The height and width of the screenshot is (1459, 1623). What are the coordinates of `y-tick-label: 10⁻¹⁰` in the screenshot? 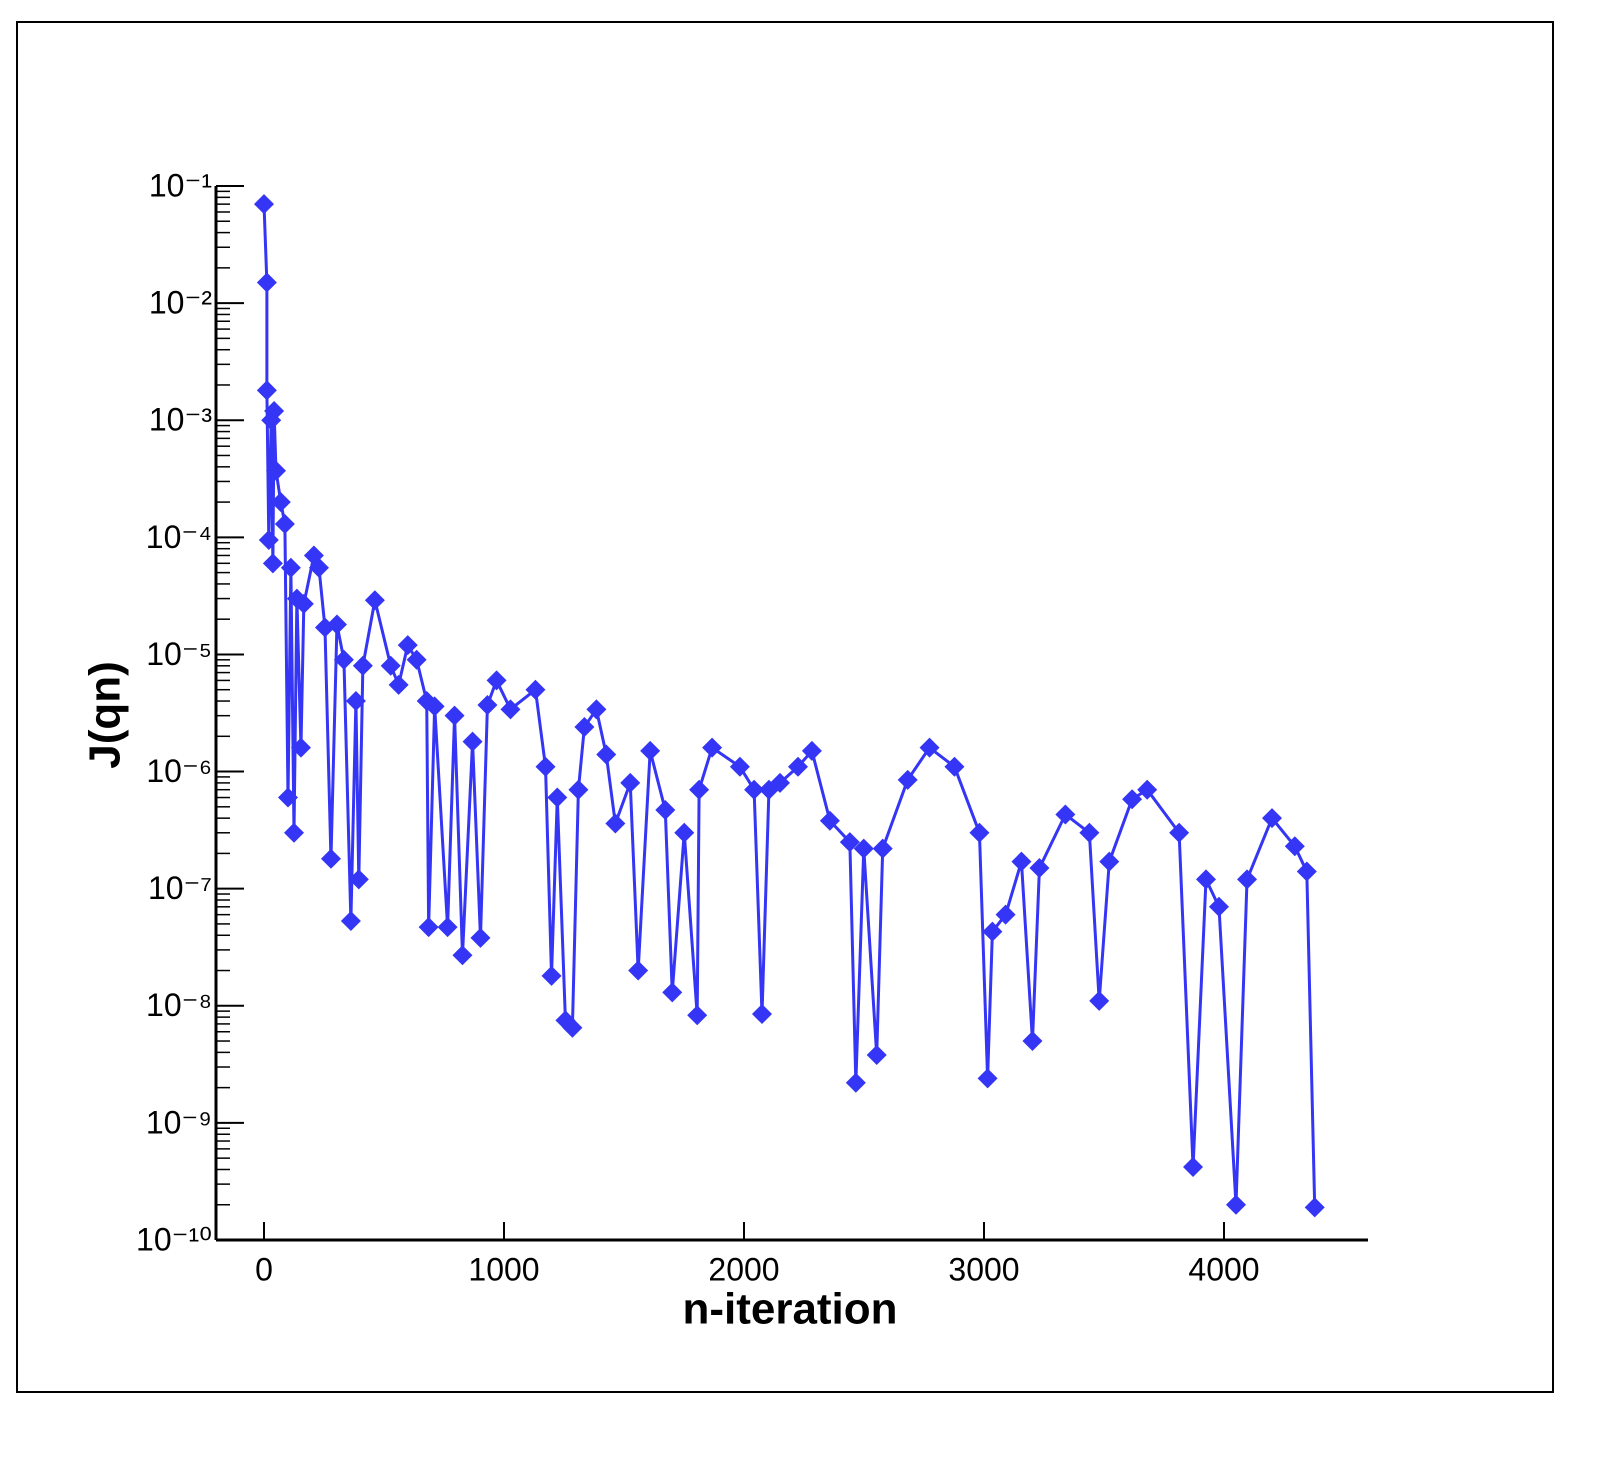 It's located at (174, 1239).